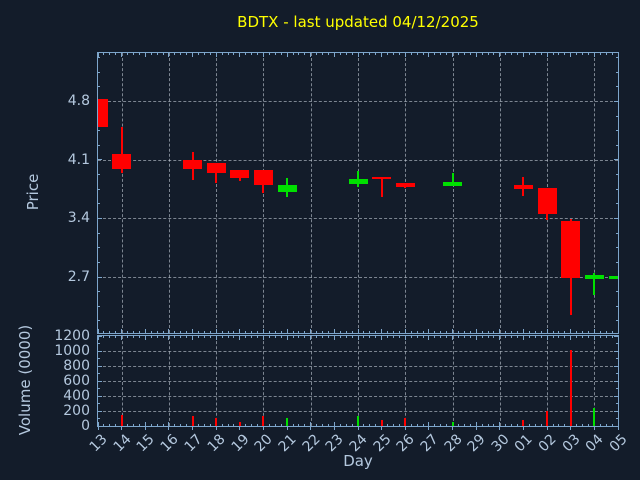 The image size is (640, 480). What do you see at coordinates (264, 443) in the screenshot?
I see `x-tick-label-day-20: 20` at bounding box center [264, 443].